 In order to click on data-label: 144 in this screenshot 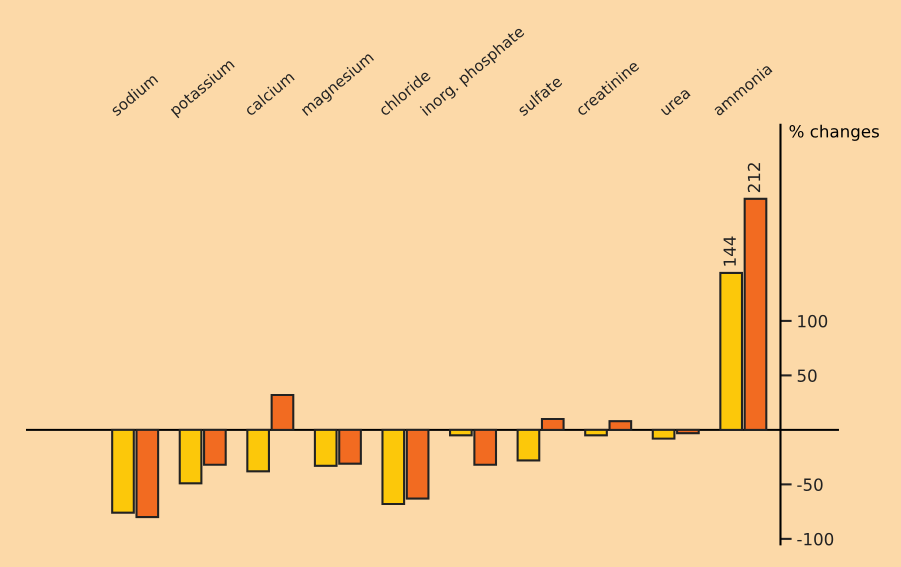, I will do `click(730, 251)`.